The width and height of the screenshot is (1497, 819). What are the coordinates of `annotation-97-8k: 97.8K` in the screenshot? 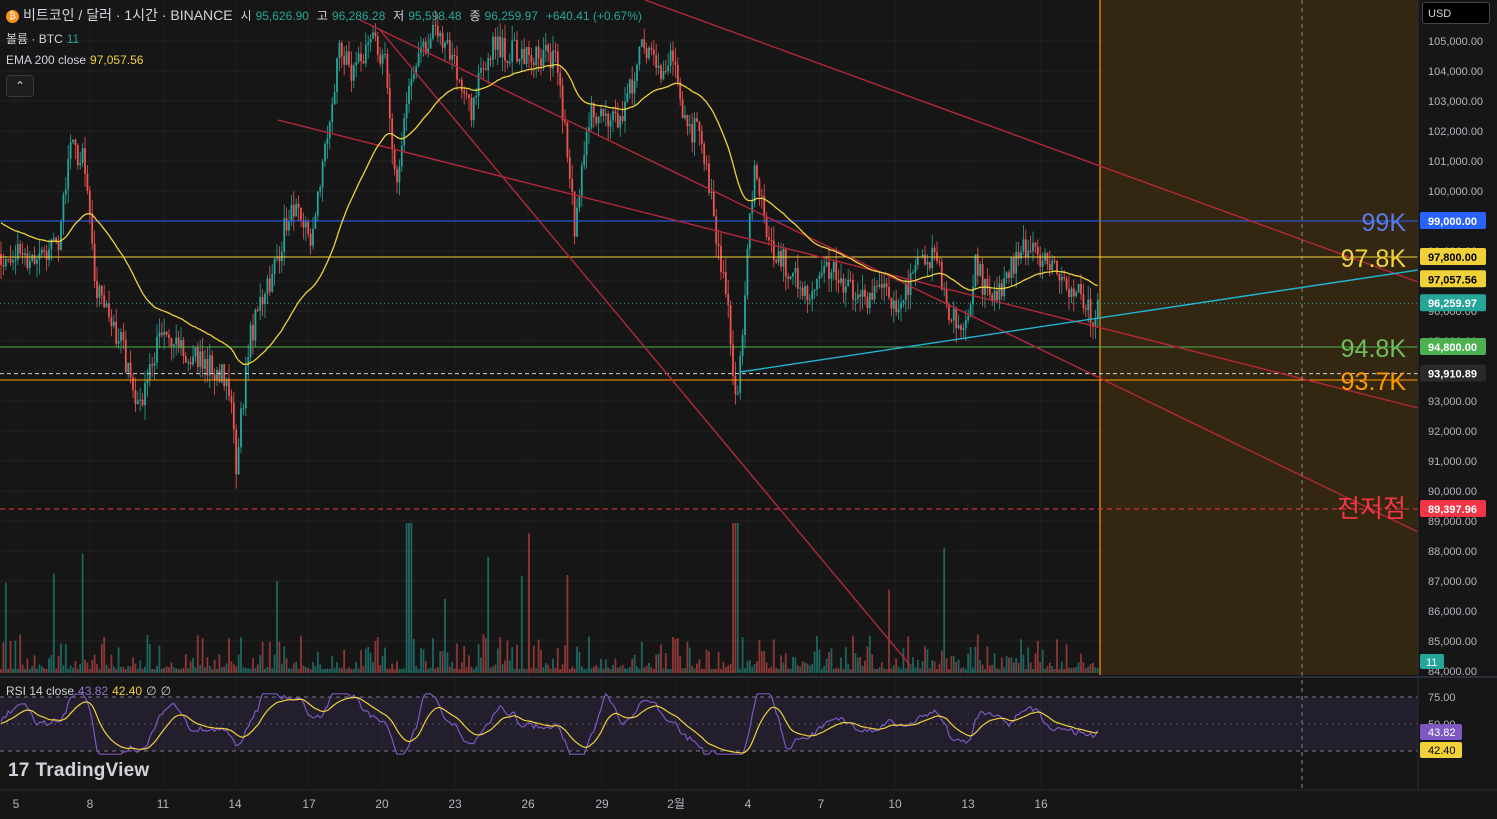 It's located at (1374, 259).